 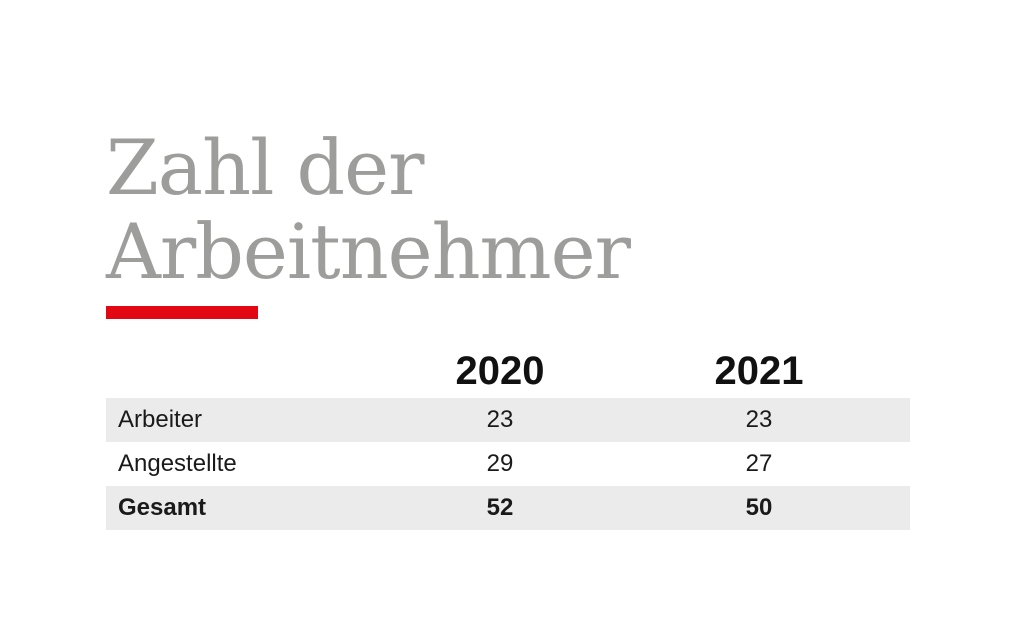 I want to click on table-title: Zahl der Arbeitnehmer, so click(x=368, y=209).